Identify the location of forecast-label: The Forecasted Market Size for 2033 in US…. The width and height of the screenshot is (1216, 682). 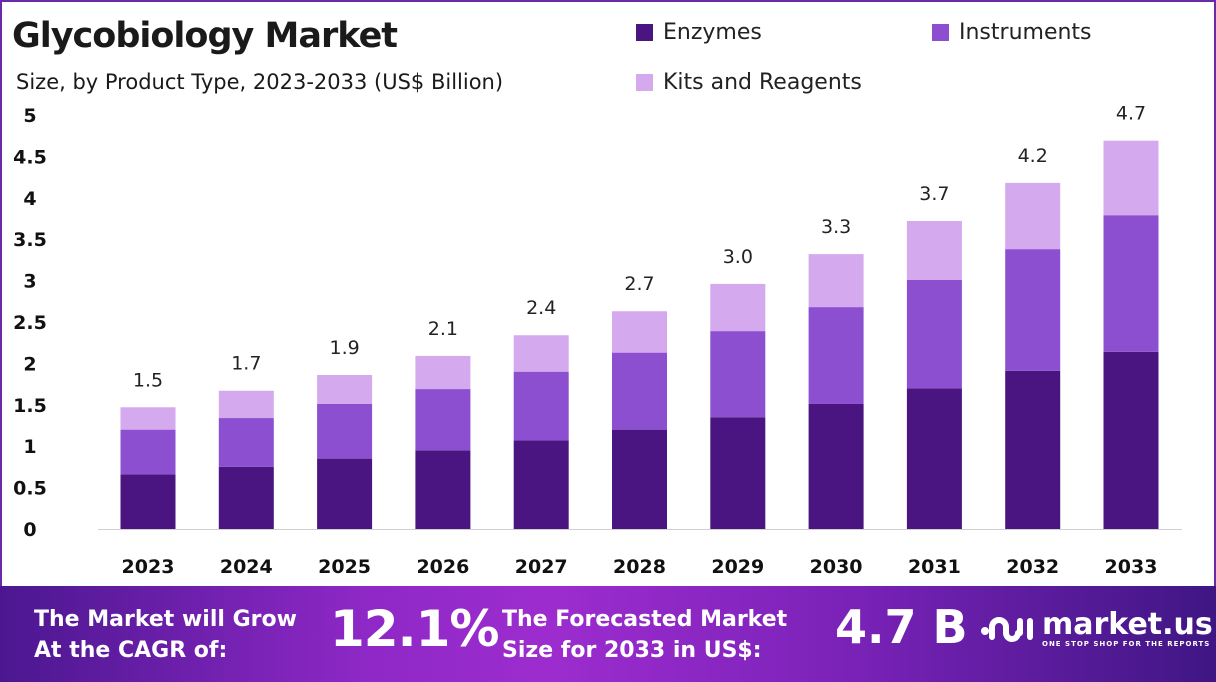
(645, 635).